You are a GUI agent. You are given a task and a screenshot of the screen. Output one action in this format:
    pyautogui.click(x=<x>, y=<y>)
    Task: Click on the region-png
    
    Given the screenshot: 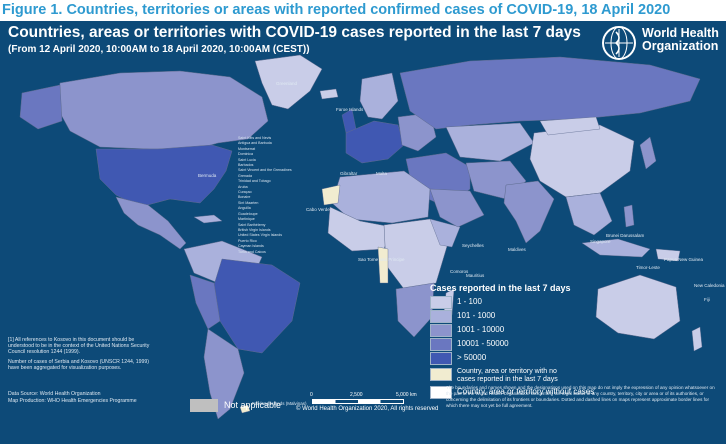 What is the action you would take?
    pyautogui.click(x=668, y=255)
    